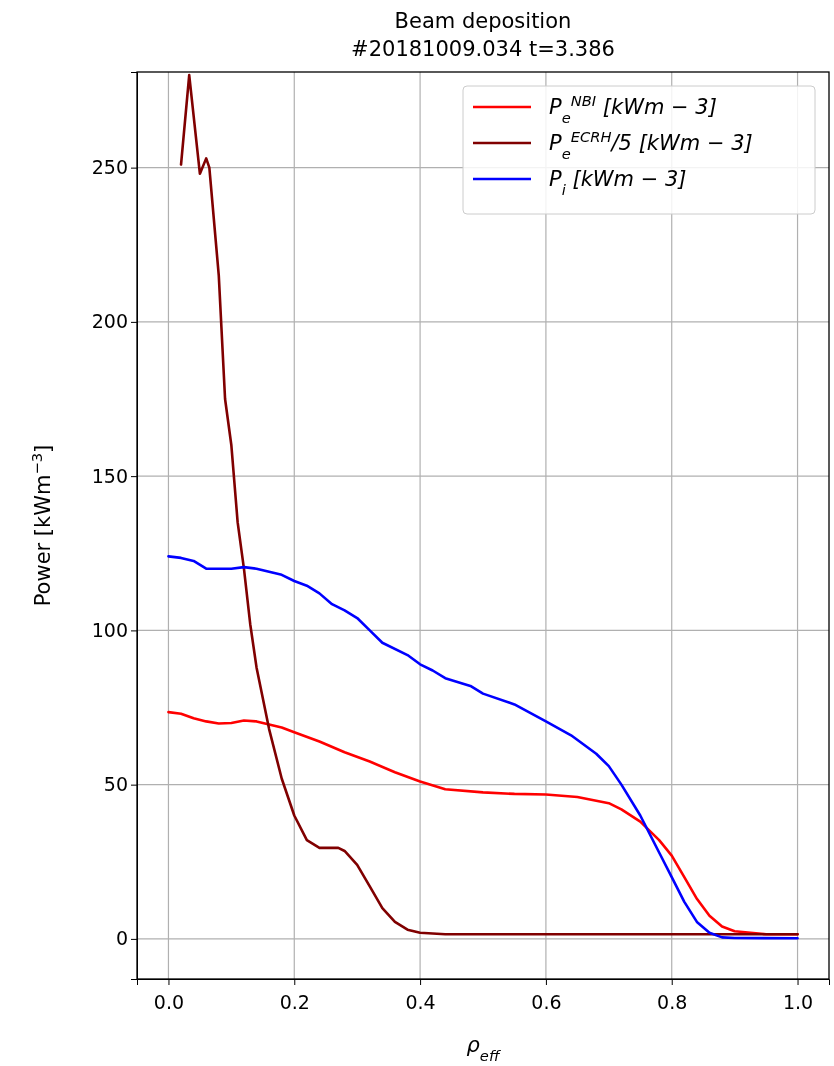 The width and height of the screenshot is (834, 1066). I want to click on legend-label: P$_{i}$ [kWm − 3], so click(618, 182).